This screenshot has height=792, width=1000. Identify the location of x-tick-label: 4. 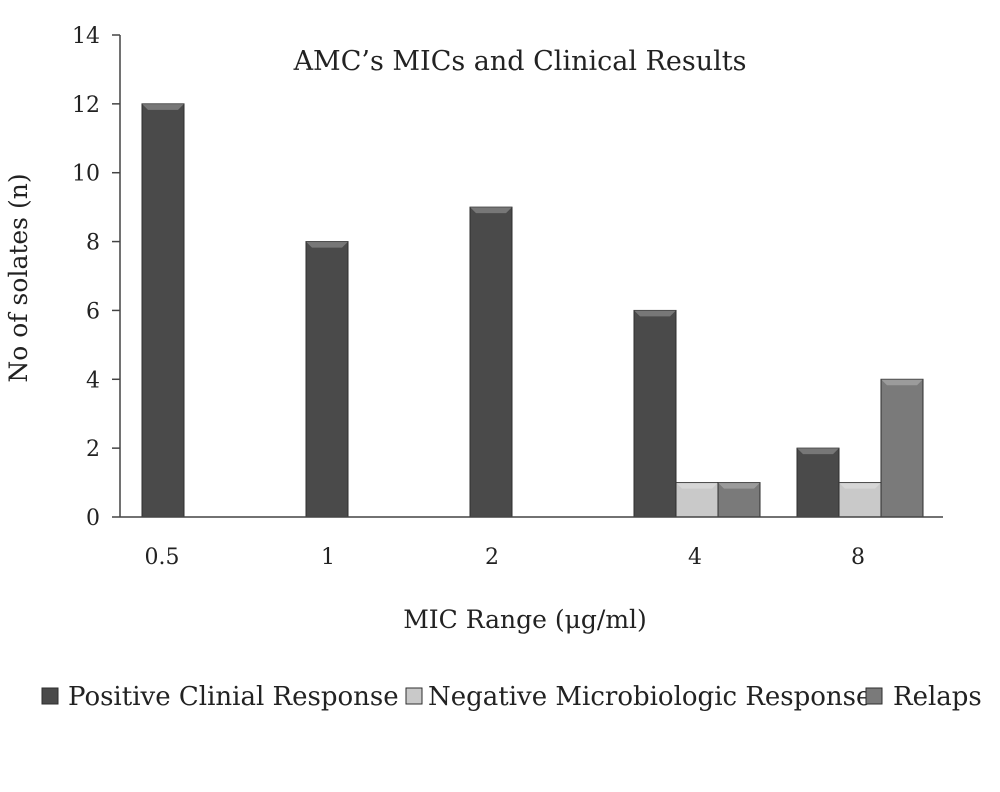
(695, 557).